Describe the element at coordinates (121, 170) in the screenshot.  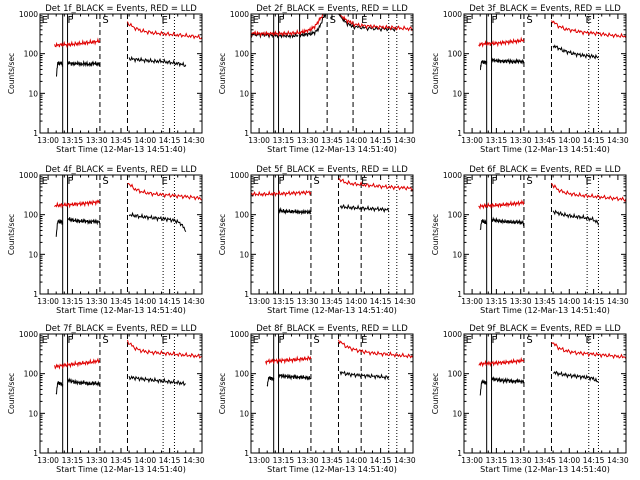
I see `panel-title: Det 4f_BLACK = Events, RED = LLD` at that location.